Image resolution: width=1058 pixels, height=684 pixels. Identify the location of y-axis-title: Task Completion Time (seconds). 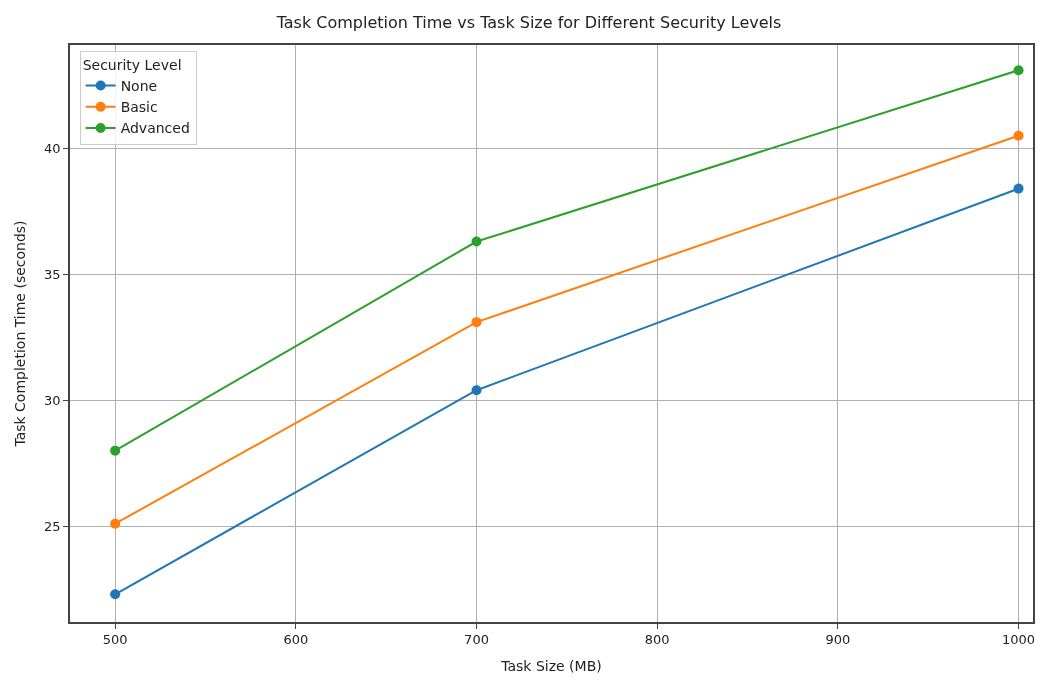
(20, 334).